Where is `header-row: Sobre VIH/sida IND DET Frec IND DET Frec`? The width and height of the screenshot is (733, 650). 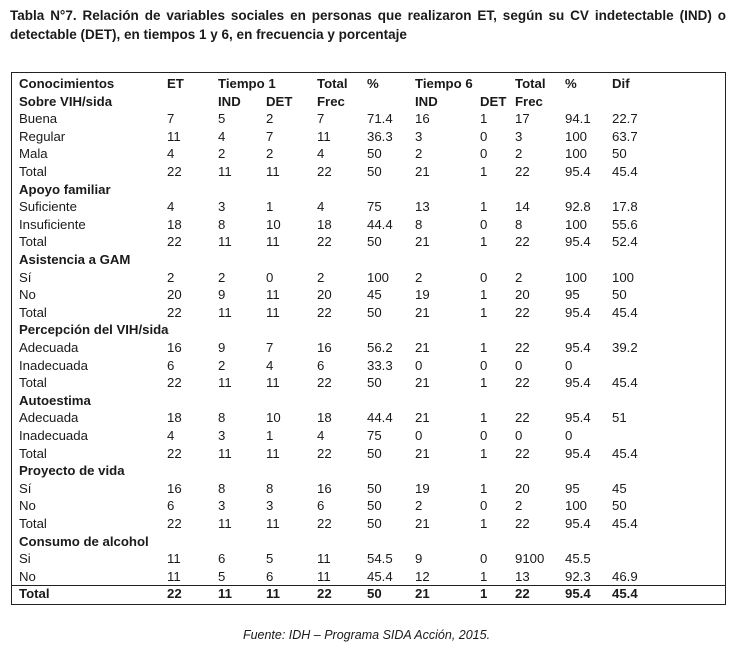
header-row: Sobre VIH/sida IND DET Frec IND DET Frec is located at coordinates (368, 102).